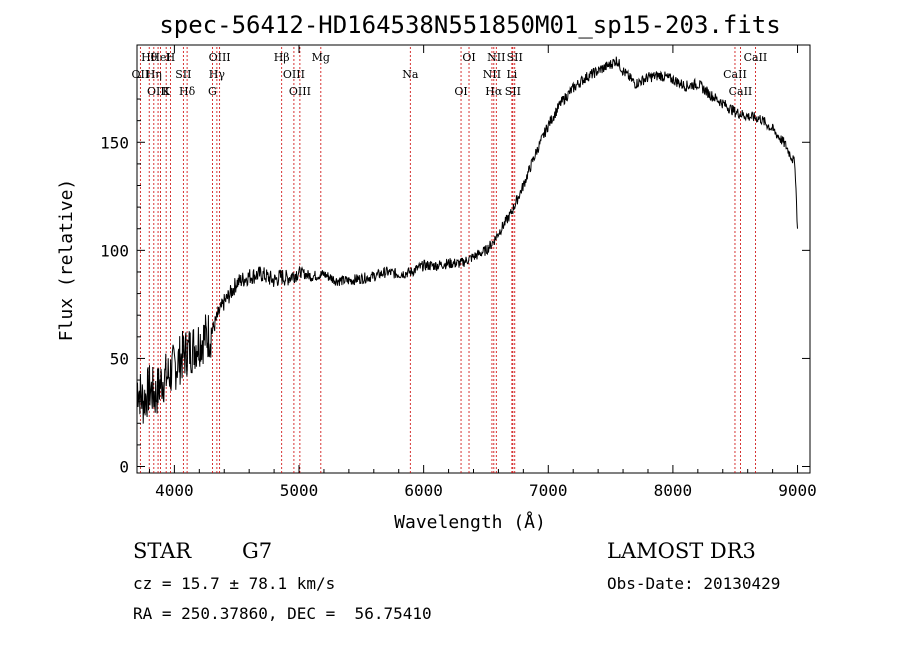 This screenshot has height=649, width=900. I want to click on spectral-line-label: Li, so click(511, 74).